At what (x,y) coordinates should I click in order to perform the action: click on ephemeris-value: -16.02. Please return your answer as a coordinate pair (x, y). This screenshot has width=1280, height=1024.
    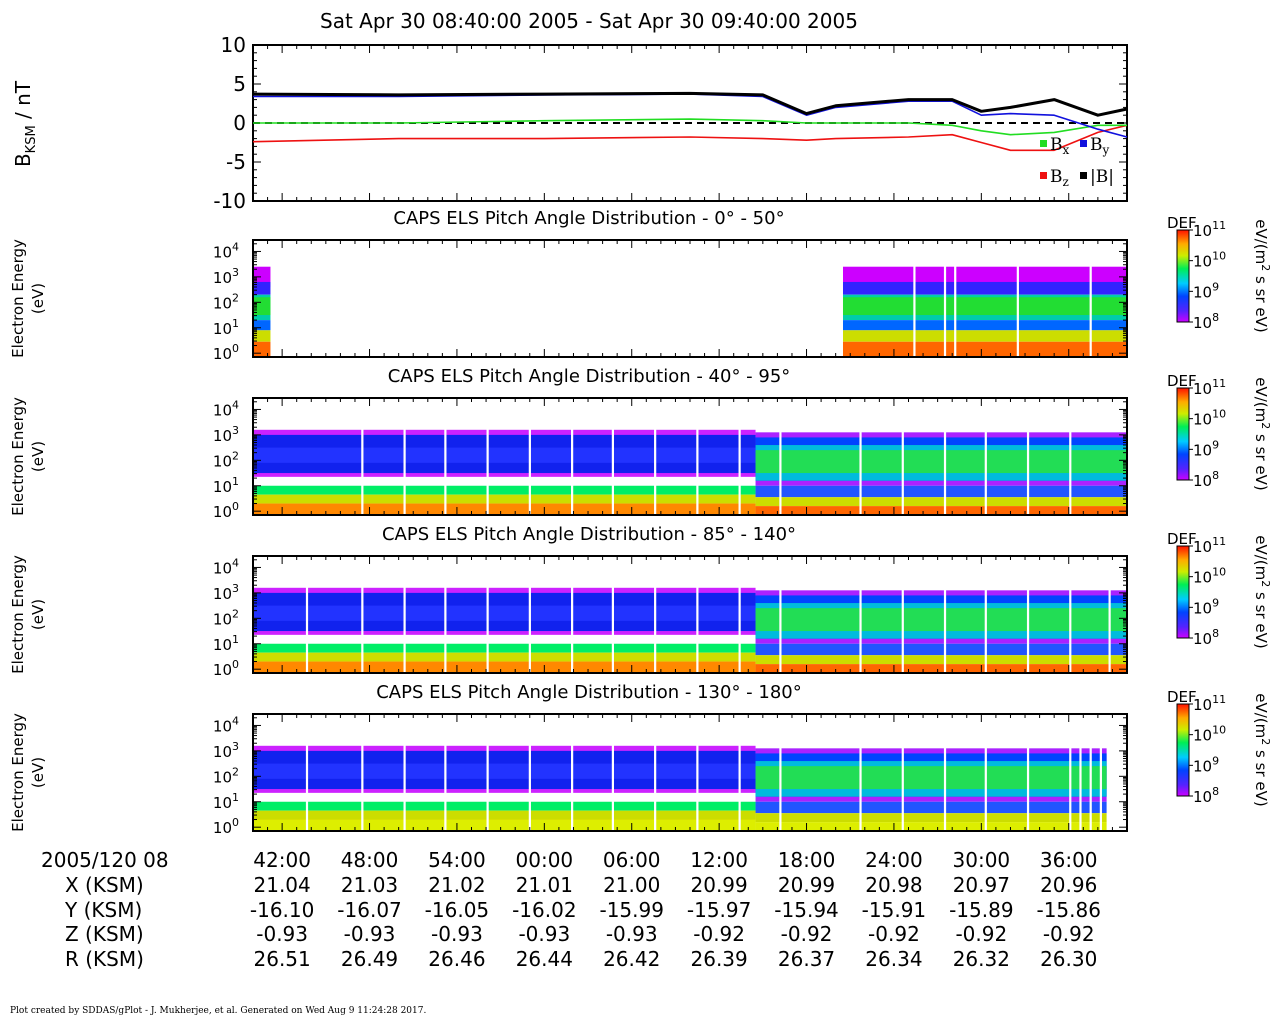
    Looking at the image, I should click on (544, 909).